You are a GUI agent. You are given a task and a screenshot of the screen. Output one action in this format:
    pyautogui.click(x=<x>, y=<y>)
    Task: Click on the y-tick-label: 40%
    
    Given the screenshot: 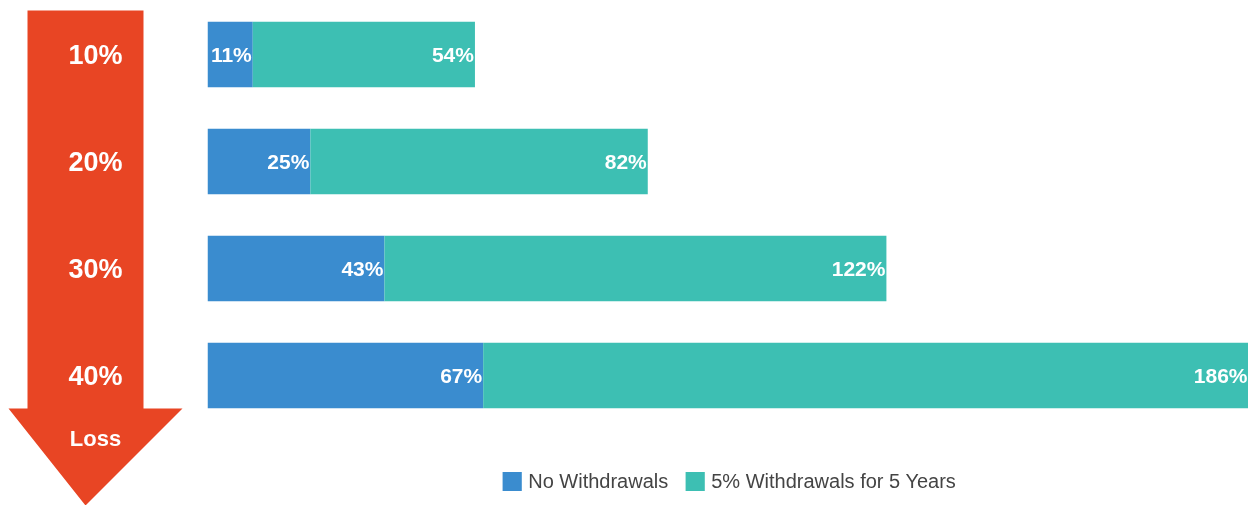 What is the action you would take?
    pyautogui.click(x=95, y=375)
    